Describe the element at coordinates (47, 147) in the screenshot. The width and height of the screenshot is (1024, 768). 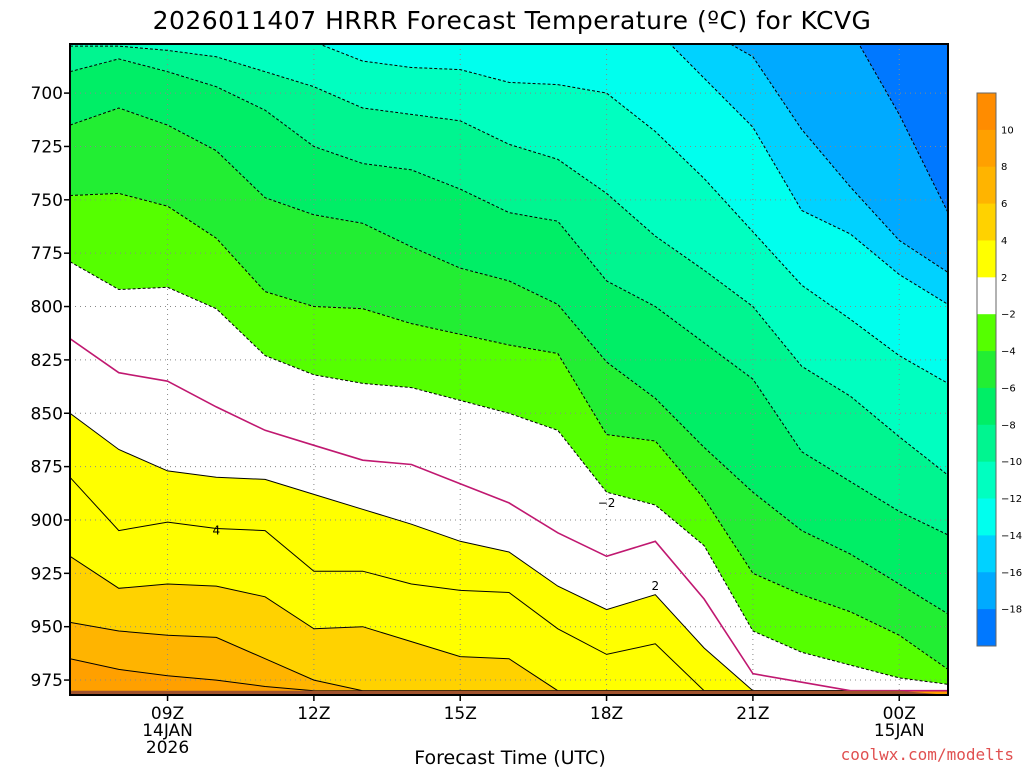
I see `y-tick-label: 725` at that location.